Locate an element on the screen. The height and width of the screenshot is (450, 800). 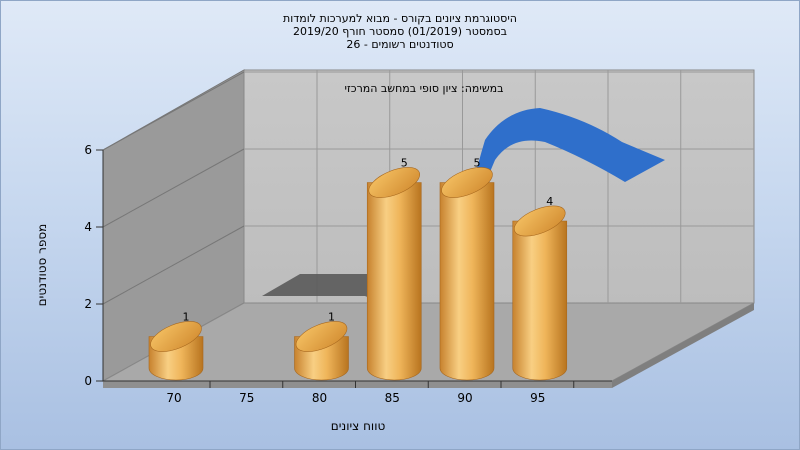
y-axis-label: מספר סטודנטים is located at coordinates (42, 265).